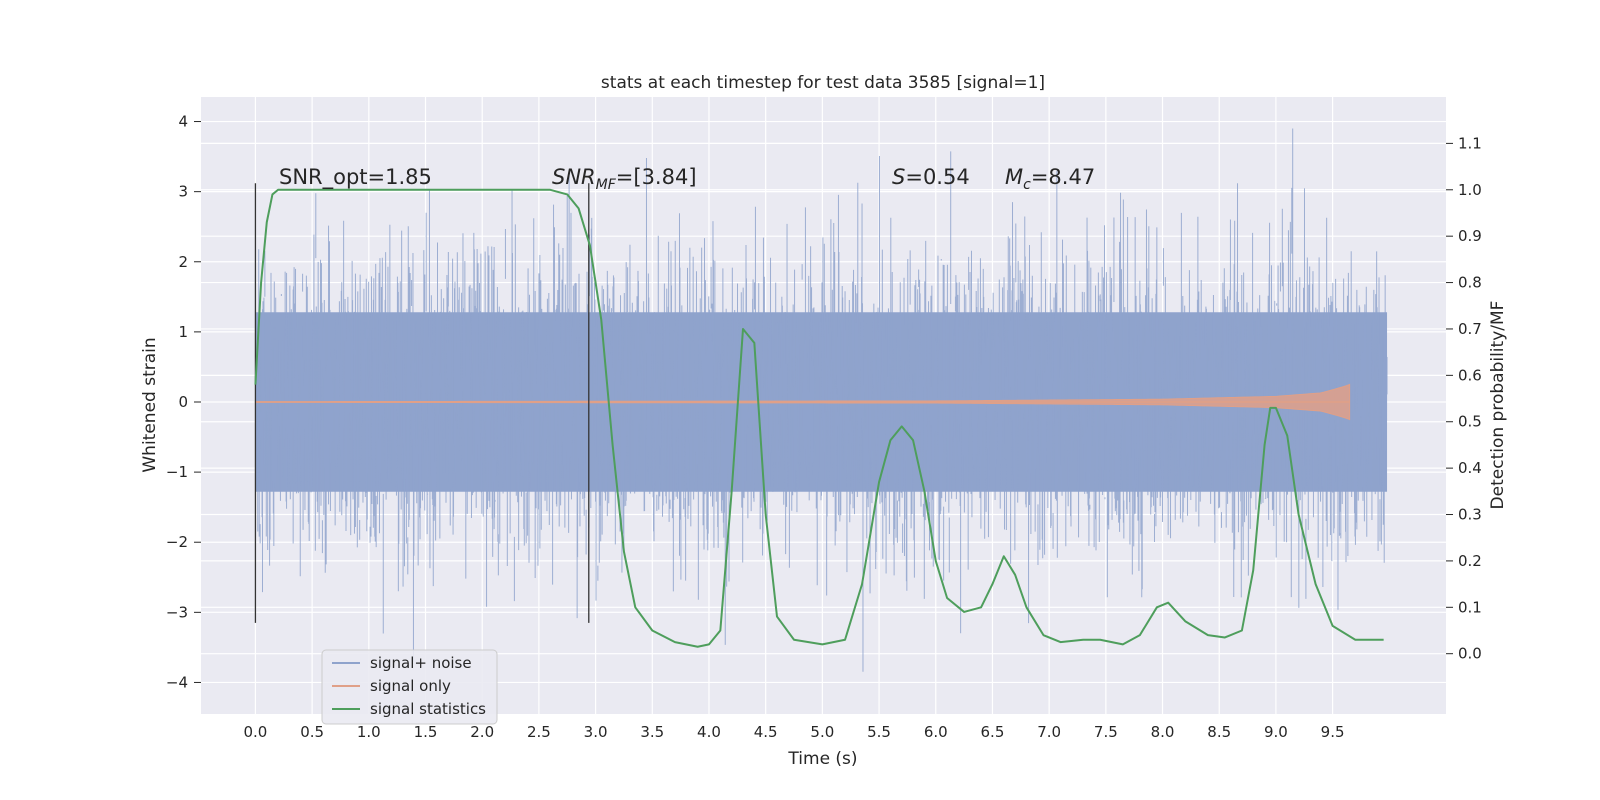  Describe the element at coordinates (766, 732) in the screenshot. I see `x-tick-label: 4.5` at that location.